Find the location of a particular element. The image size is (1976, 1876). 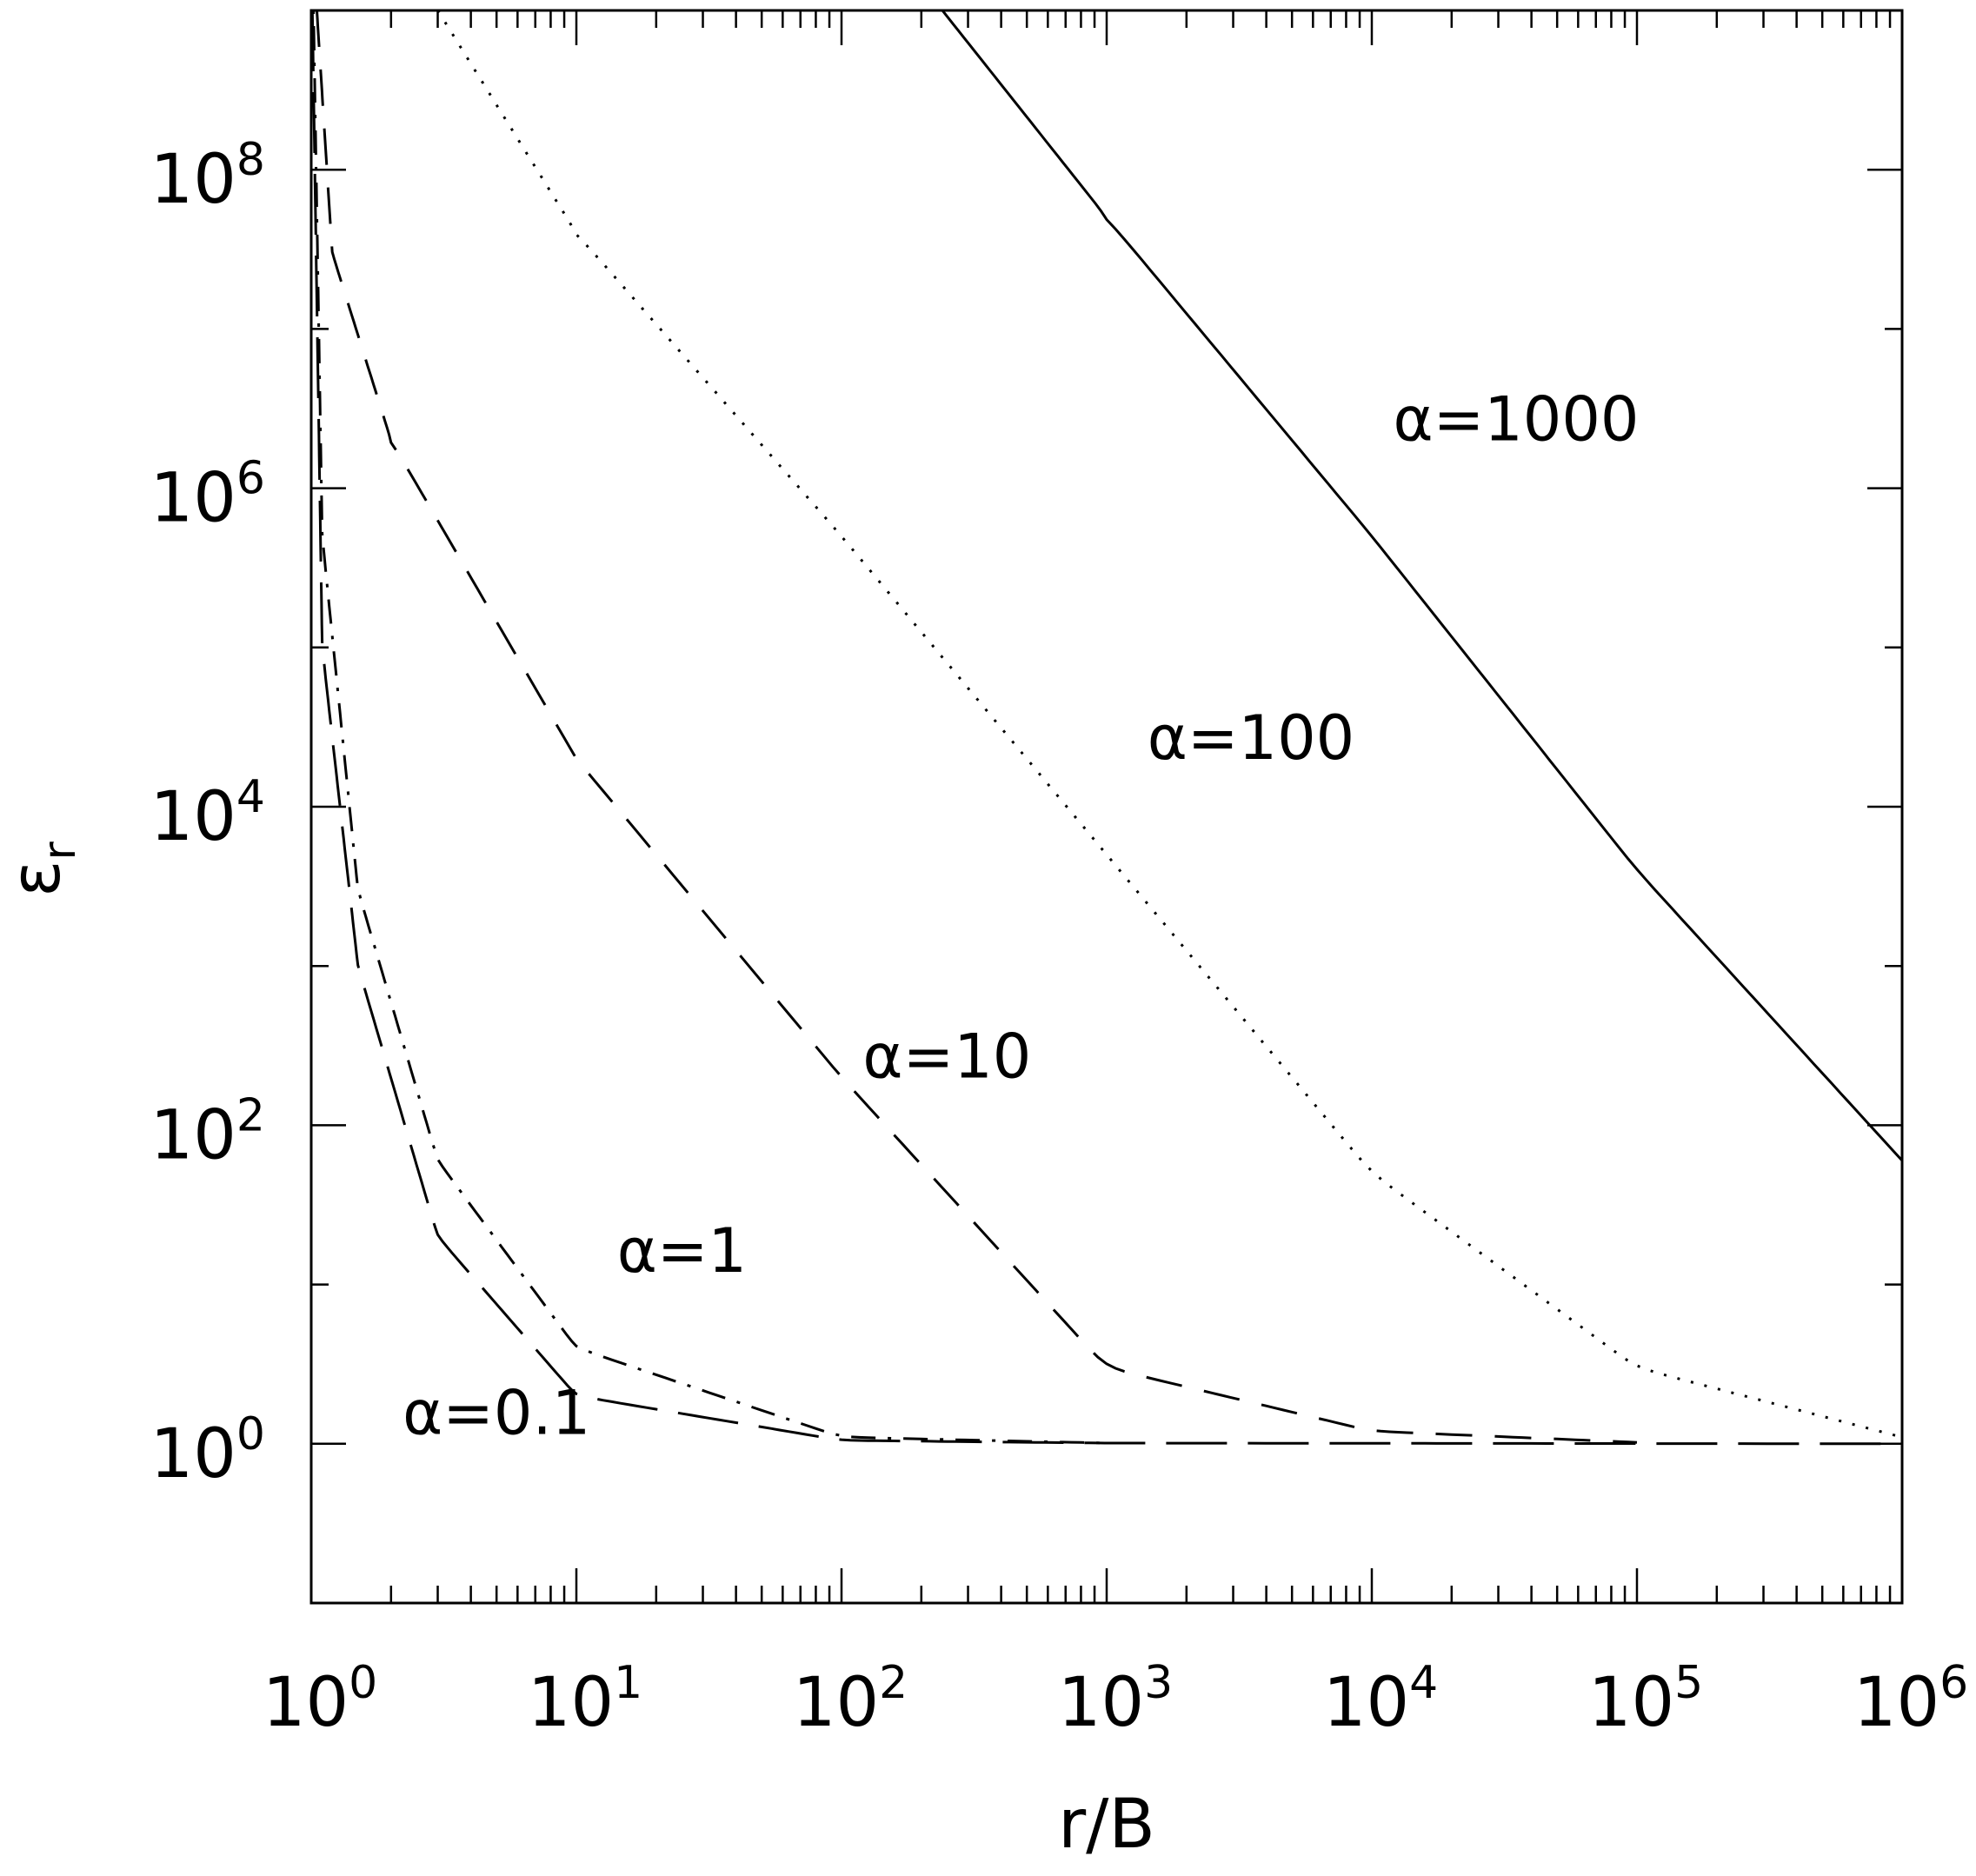

x-tick-label: 101 is located at coordinates (585, 1699).